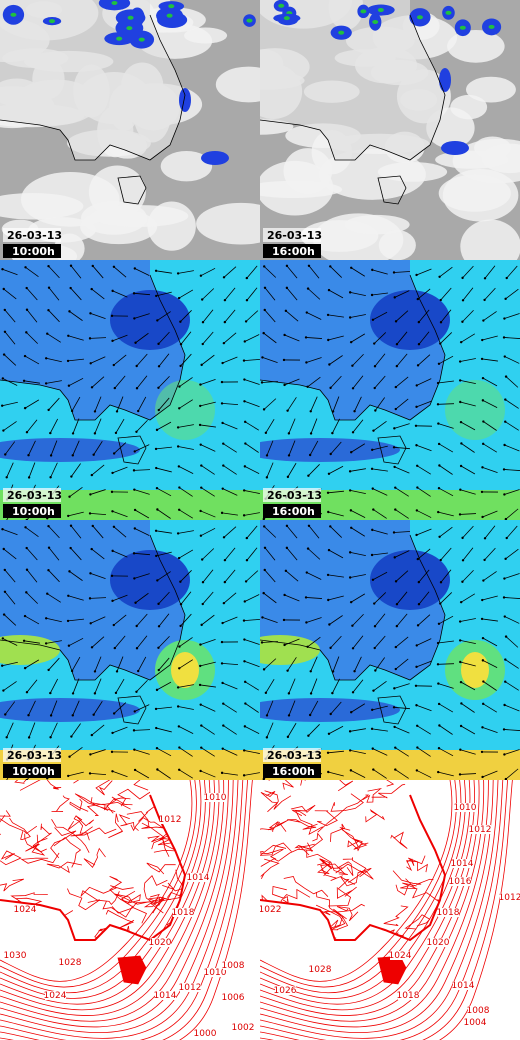  Describe the element at coordinates (270, 910) in the screenshot. I see `isobar-label: 1022` at that location.